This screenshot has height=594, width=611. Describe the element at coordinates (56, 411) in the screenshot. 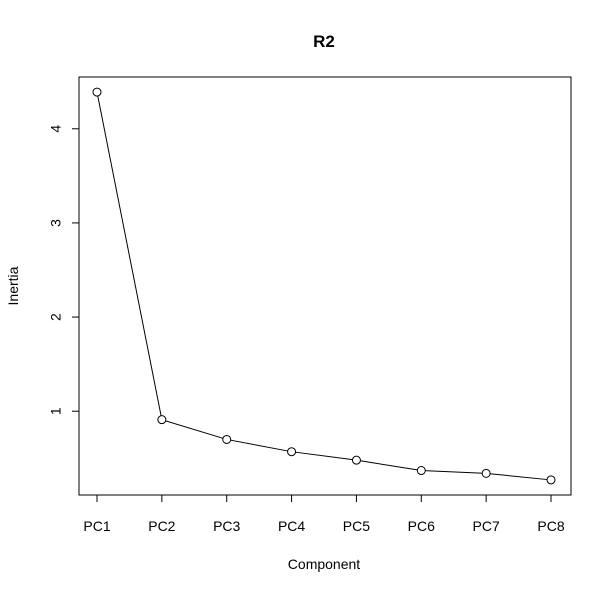

I see `y-tick-label: 1` at that location.